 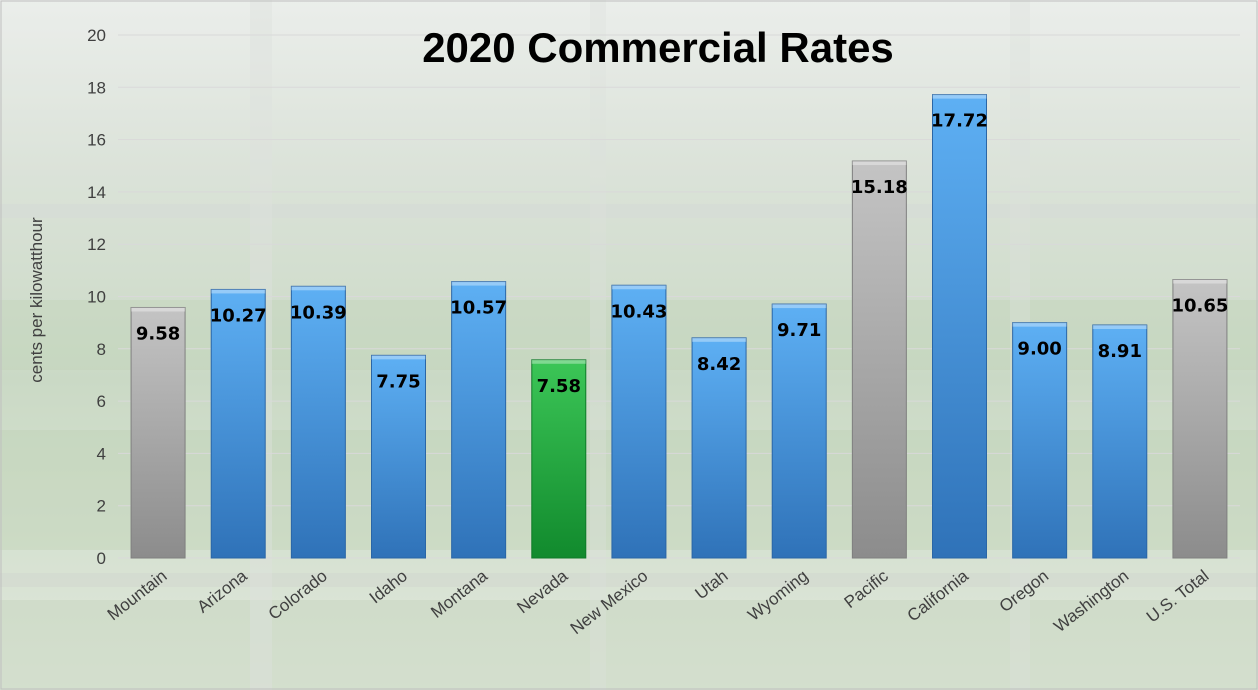 What do you see at coordinates (1091, 601) in the screenshot?
I see `x-tick-label: Washington` at bounding box center [1091, 601].